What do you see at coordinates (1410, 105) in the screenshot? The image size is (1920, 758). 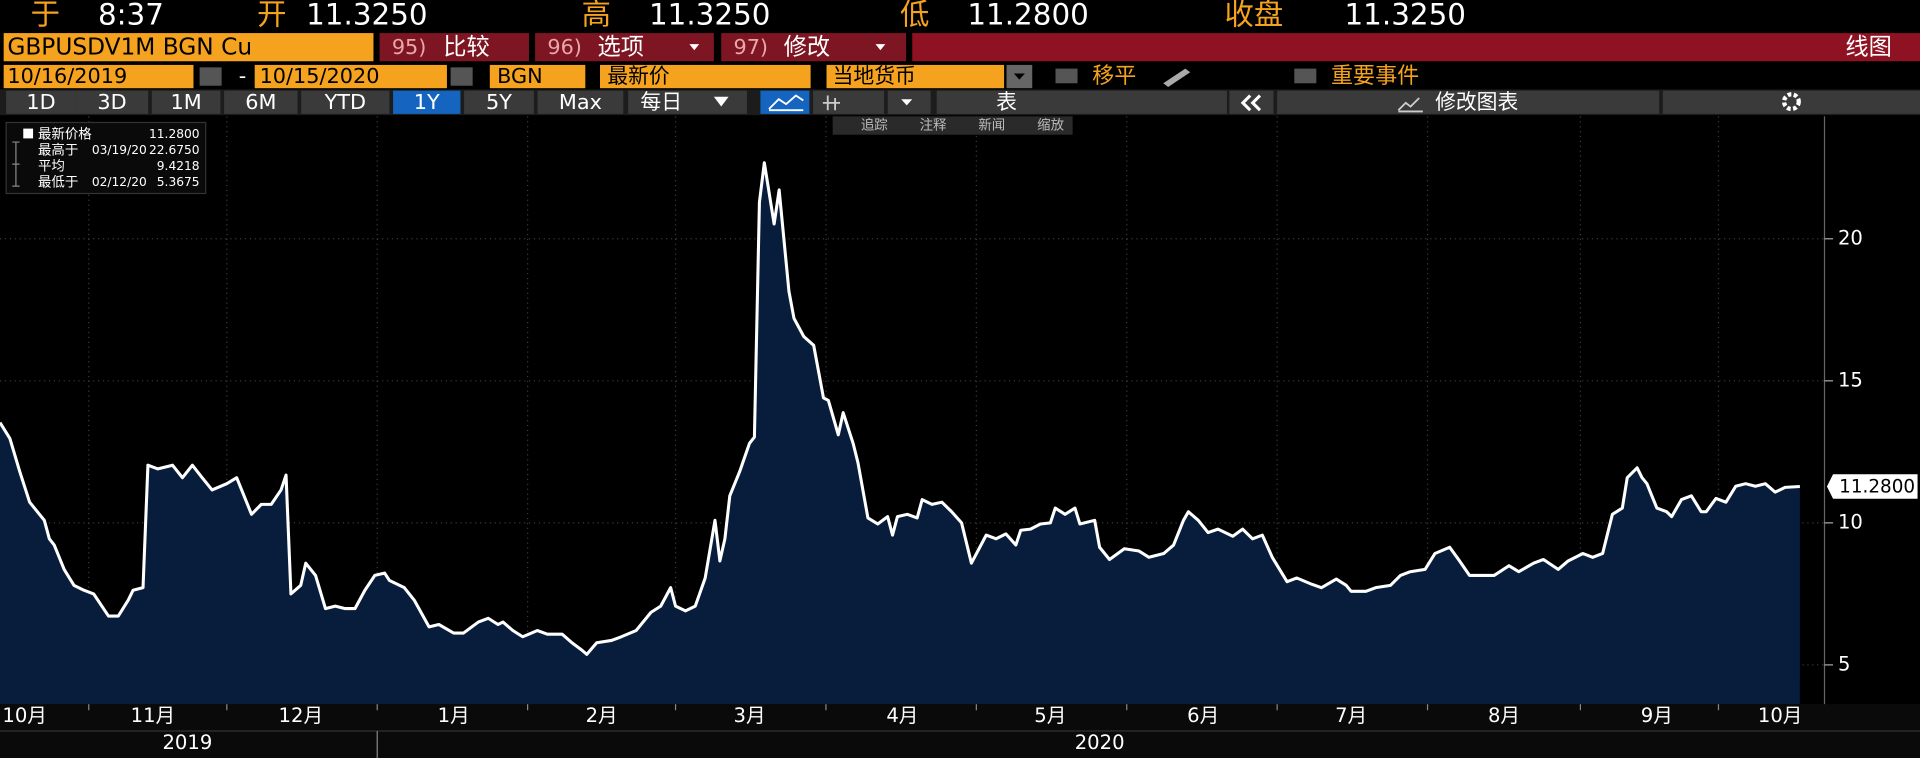 I see `edit-icon` at bounding box center [1410, 105].